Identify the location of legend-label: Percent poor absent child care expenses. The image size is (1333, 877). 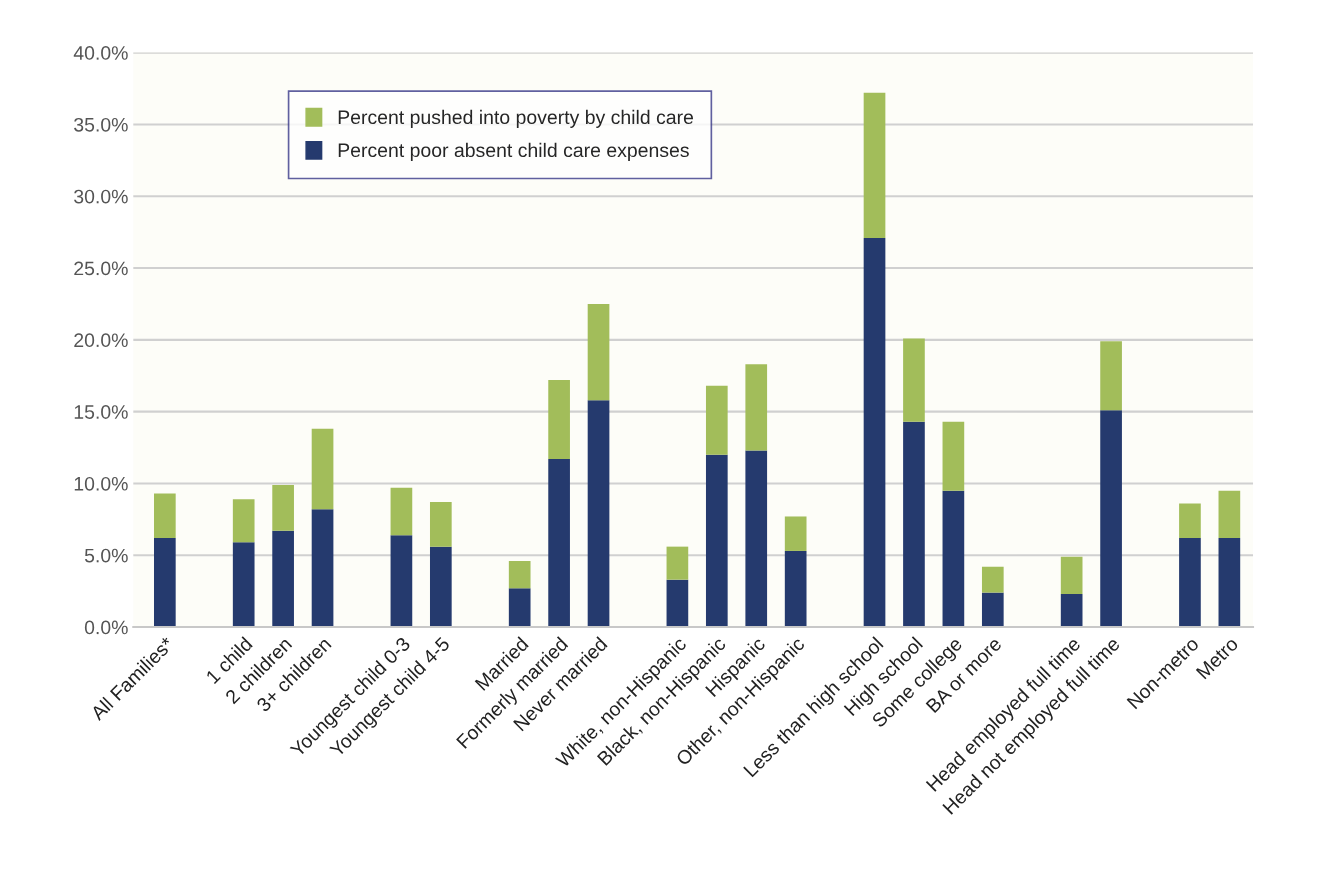
(513, 151).